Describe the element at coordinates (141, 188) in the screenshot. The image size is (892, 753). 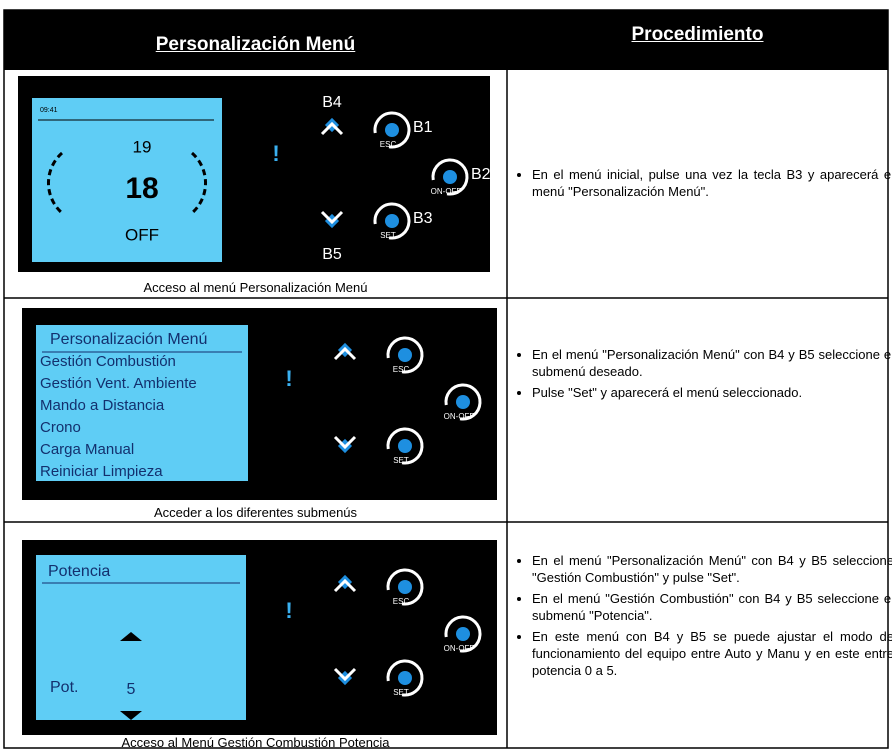
I see `lcd-temp: 18` at that location.